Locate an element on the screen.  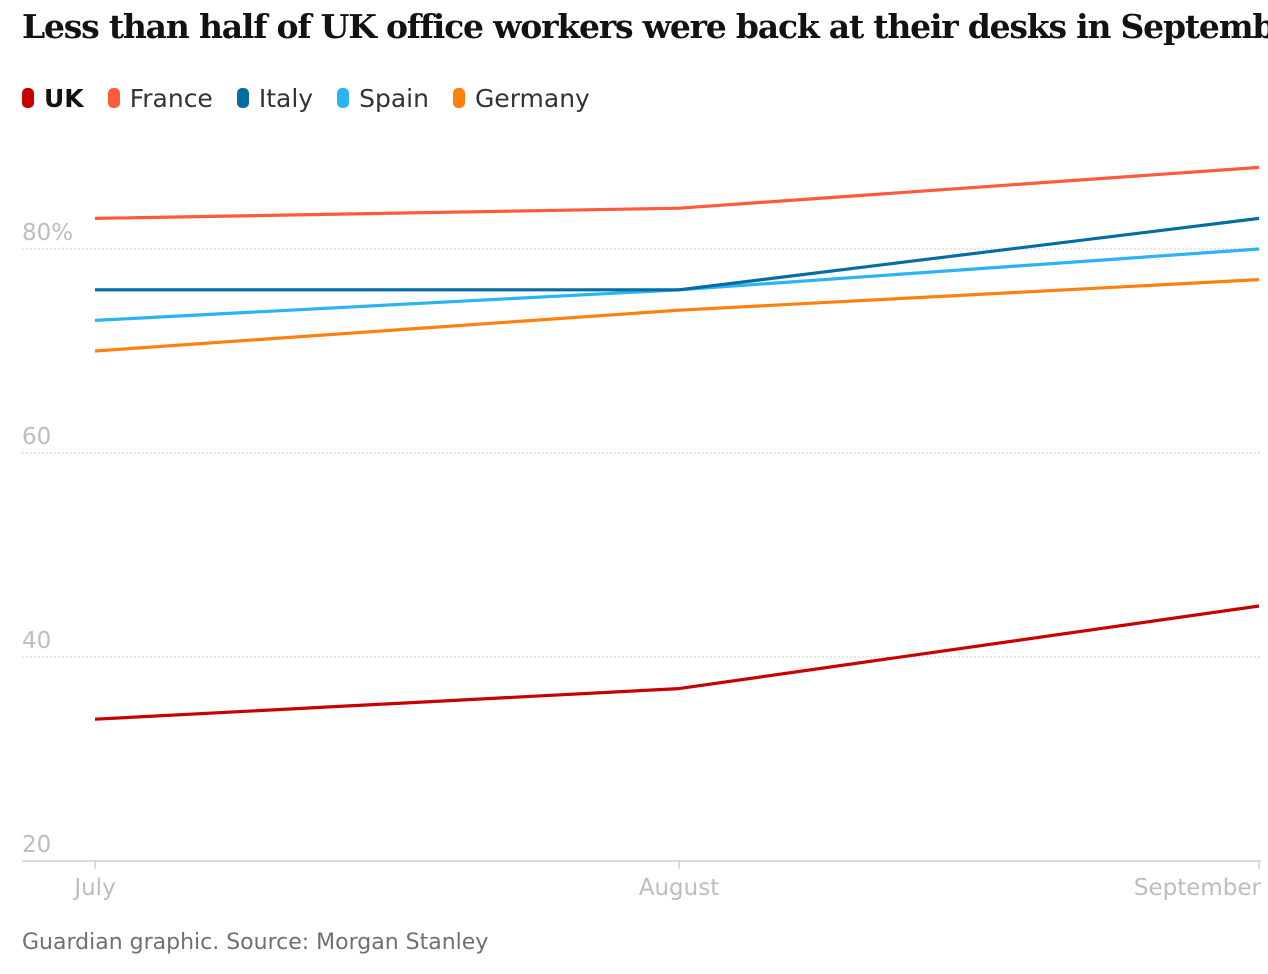
series-line-germany is located at coordinates (677, 315).